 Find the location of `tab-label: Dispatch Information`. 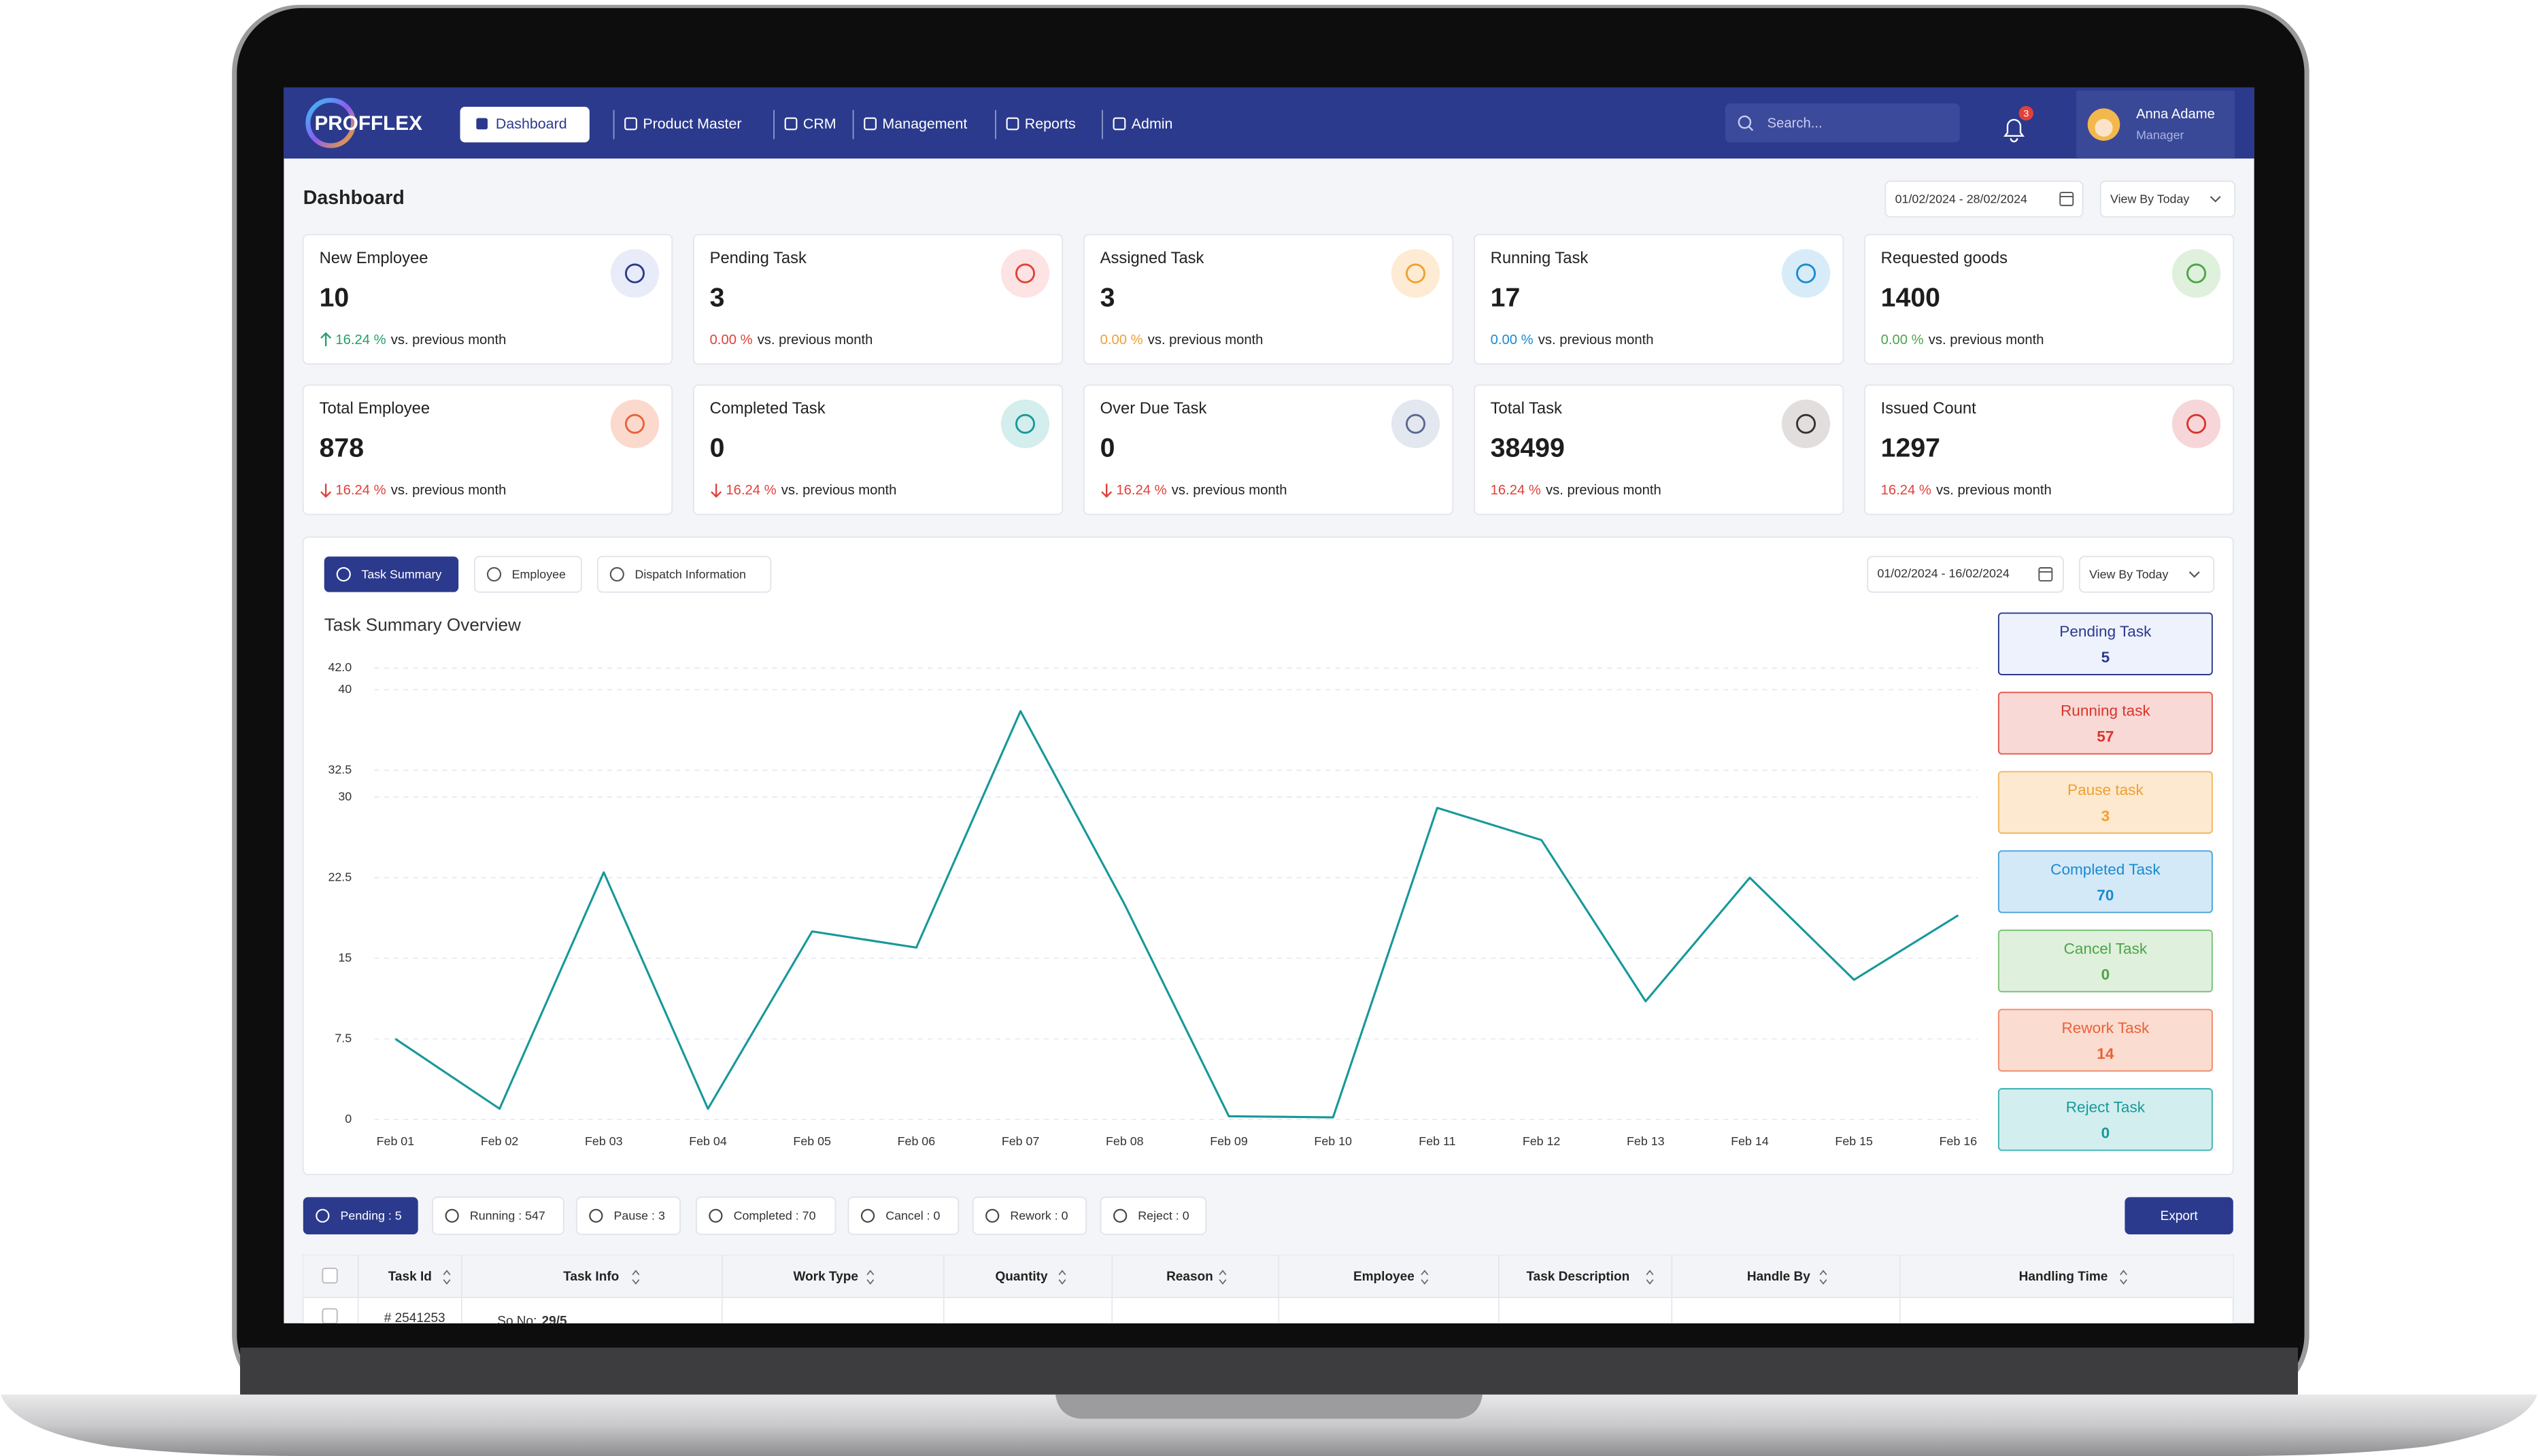

tab-label: Dispatch Information is located at coordinates (690, 574).